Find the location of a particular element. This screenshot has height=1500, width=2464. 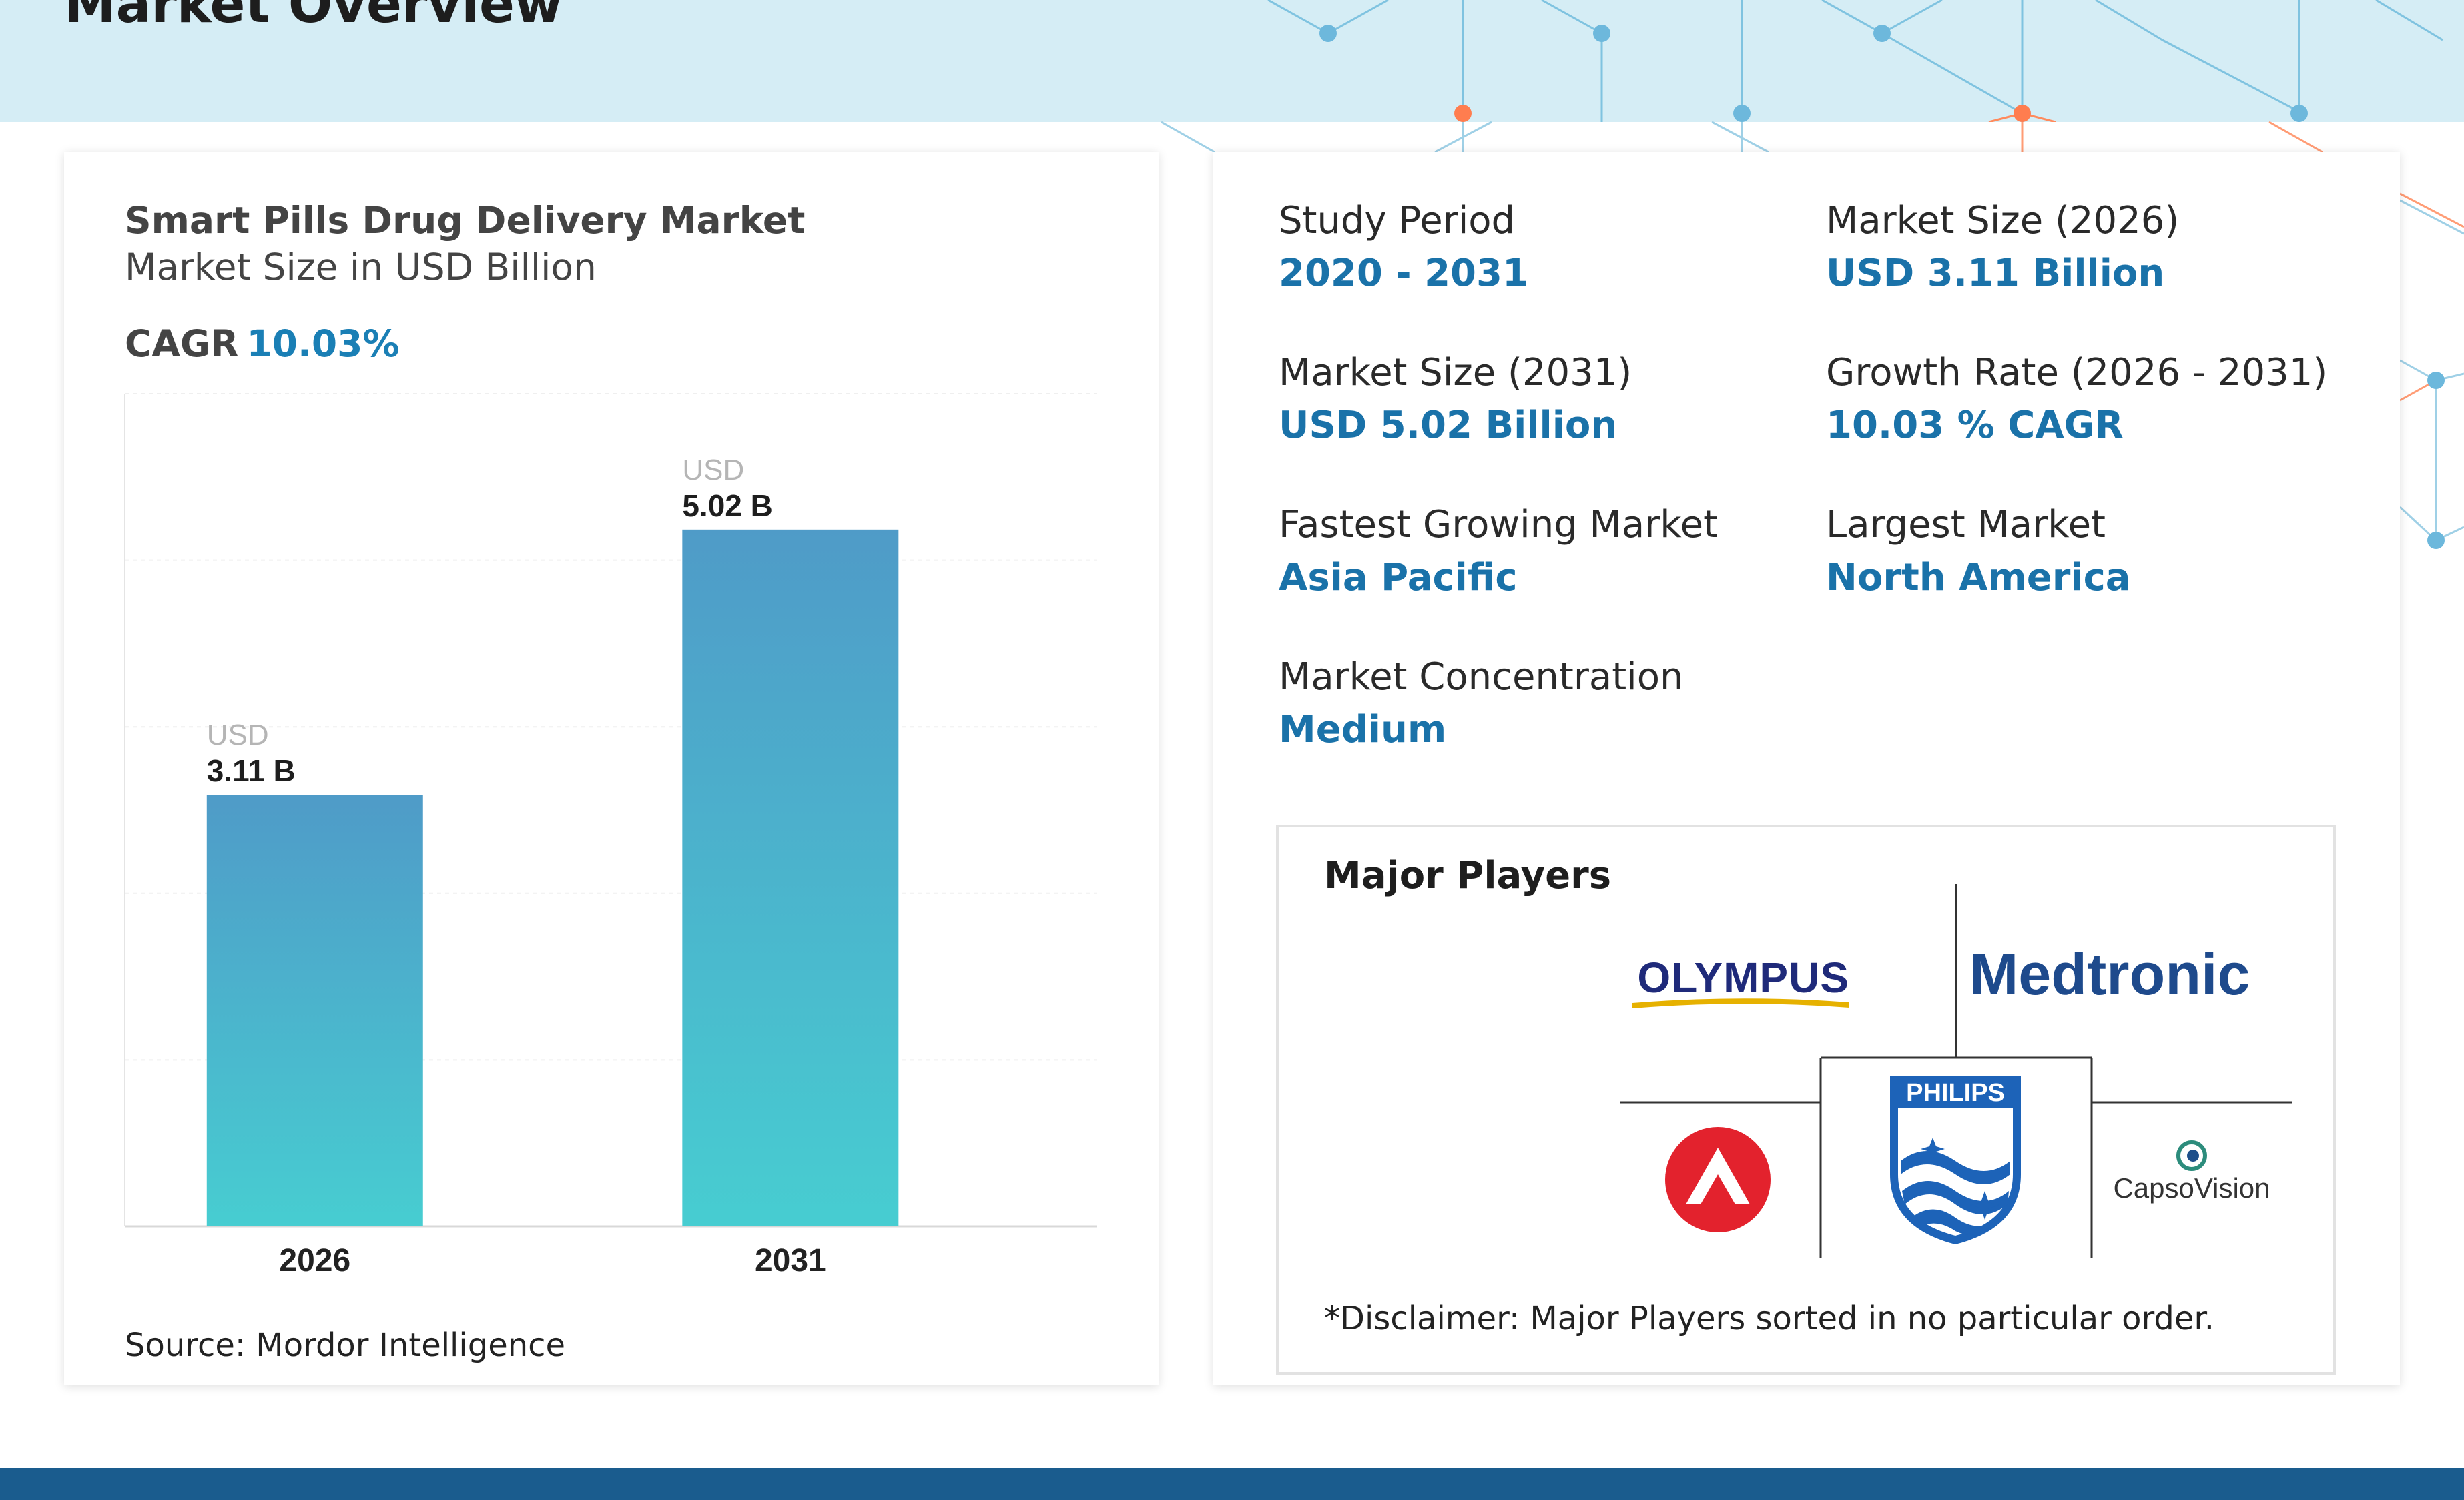

stat-size-2031: Market Size (2031) USD 5.02 Billion is located at coordinates (1455, 399).